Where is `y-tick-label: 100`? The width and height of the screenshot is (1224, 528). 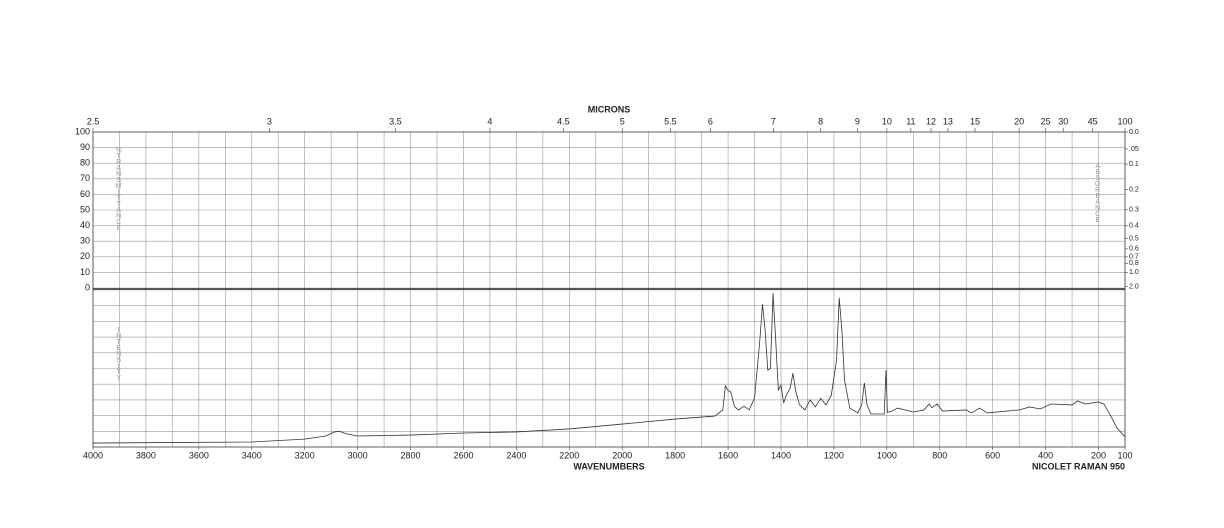 y-tick-label: 100 is located at coordinates (82, 131).